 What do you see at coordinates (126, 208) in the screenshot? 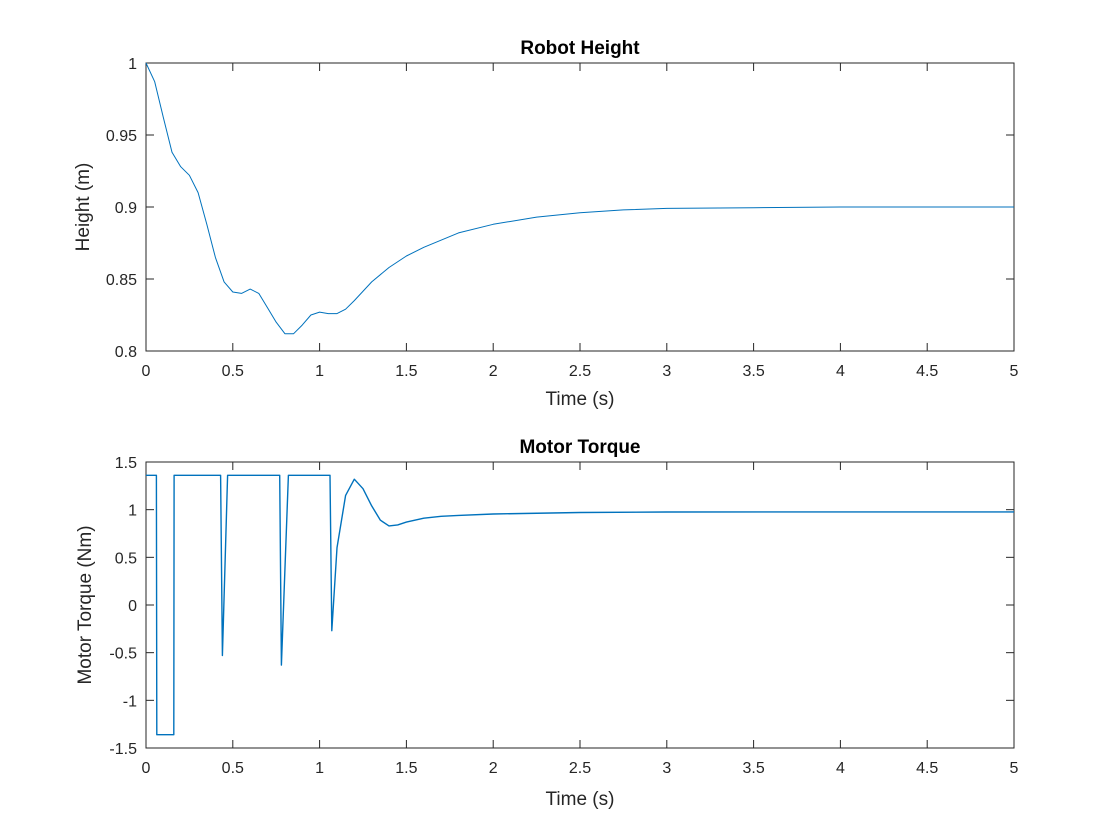
I see `y-tick-label: 0.9` at bounding box center [126, 208].